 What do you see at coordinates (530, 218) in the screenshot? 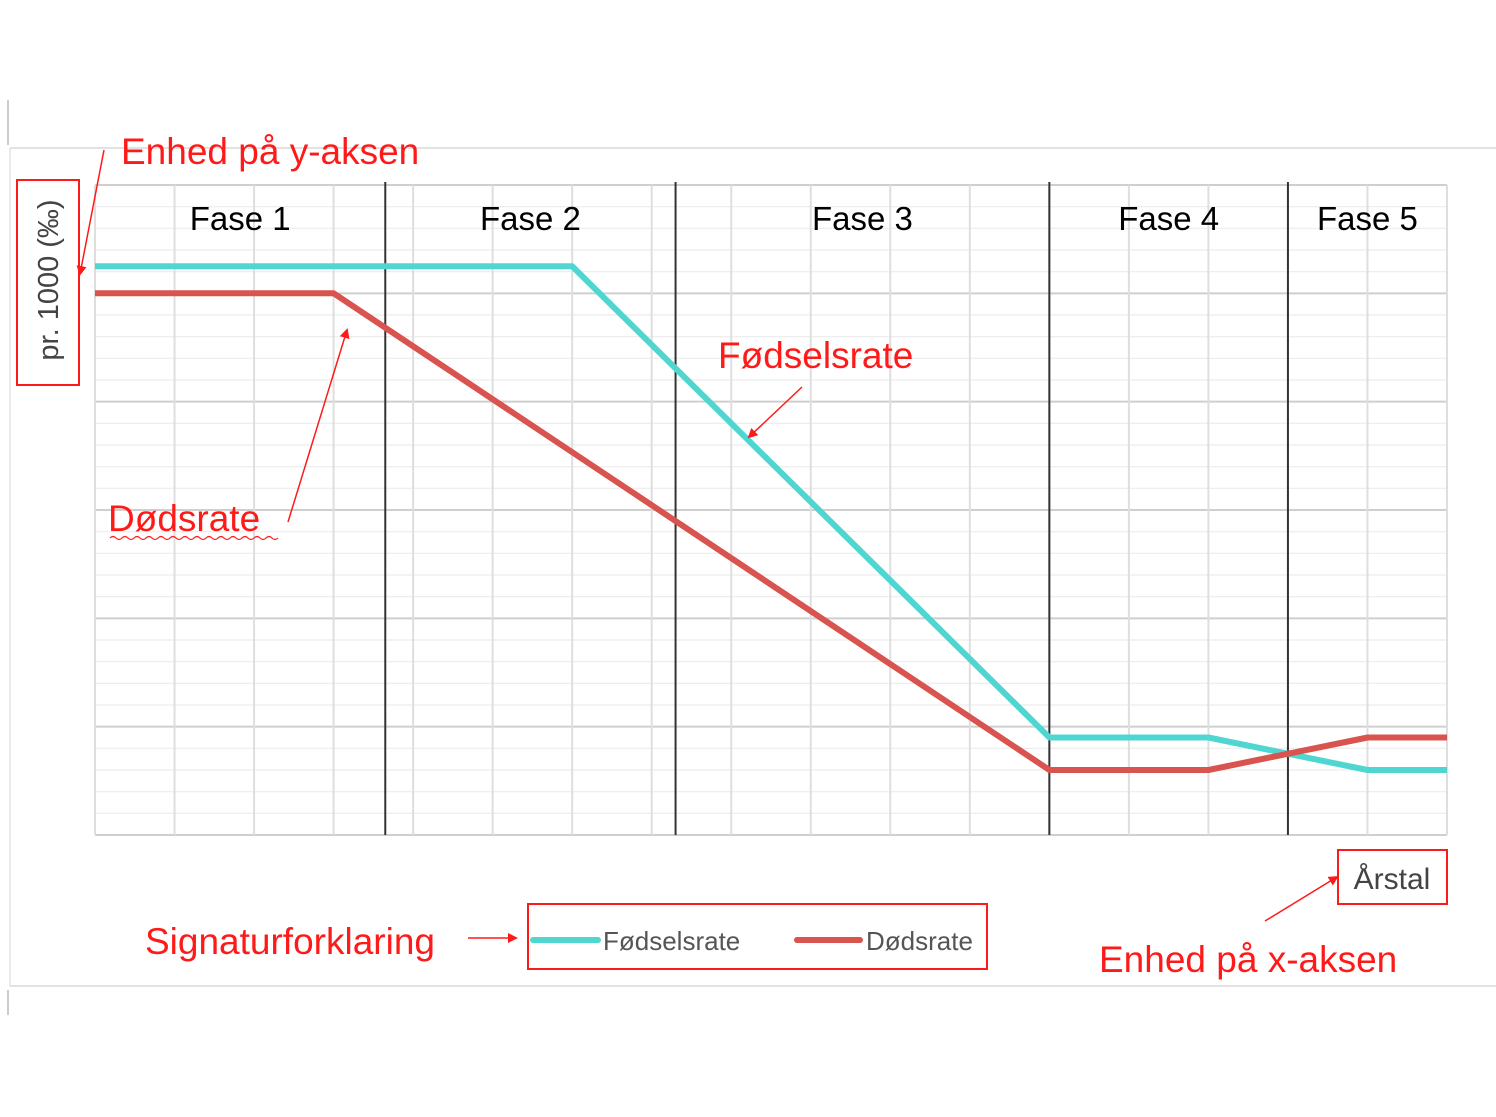
I see `phase-label: Fase 2` at bounding box center [530, 218].